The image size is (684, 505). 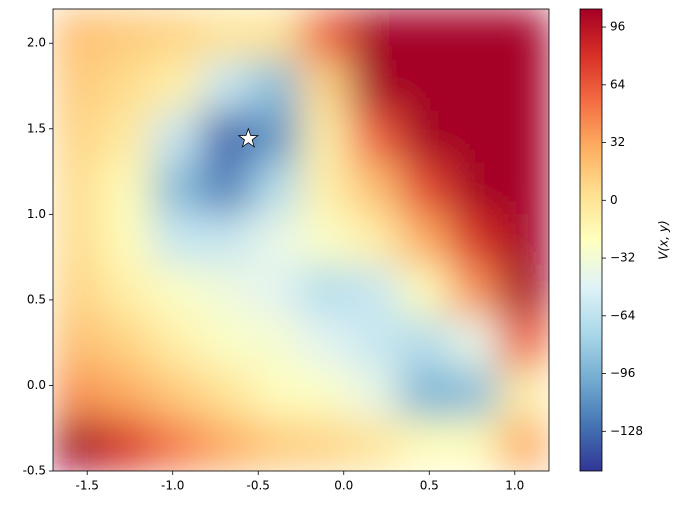 What do you see at coordinates (36, 214) in the screenshot?
I see `y-tick-label: 1.0` at bounding box center [36, 214].